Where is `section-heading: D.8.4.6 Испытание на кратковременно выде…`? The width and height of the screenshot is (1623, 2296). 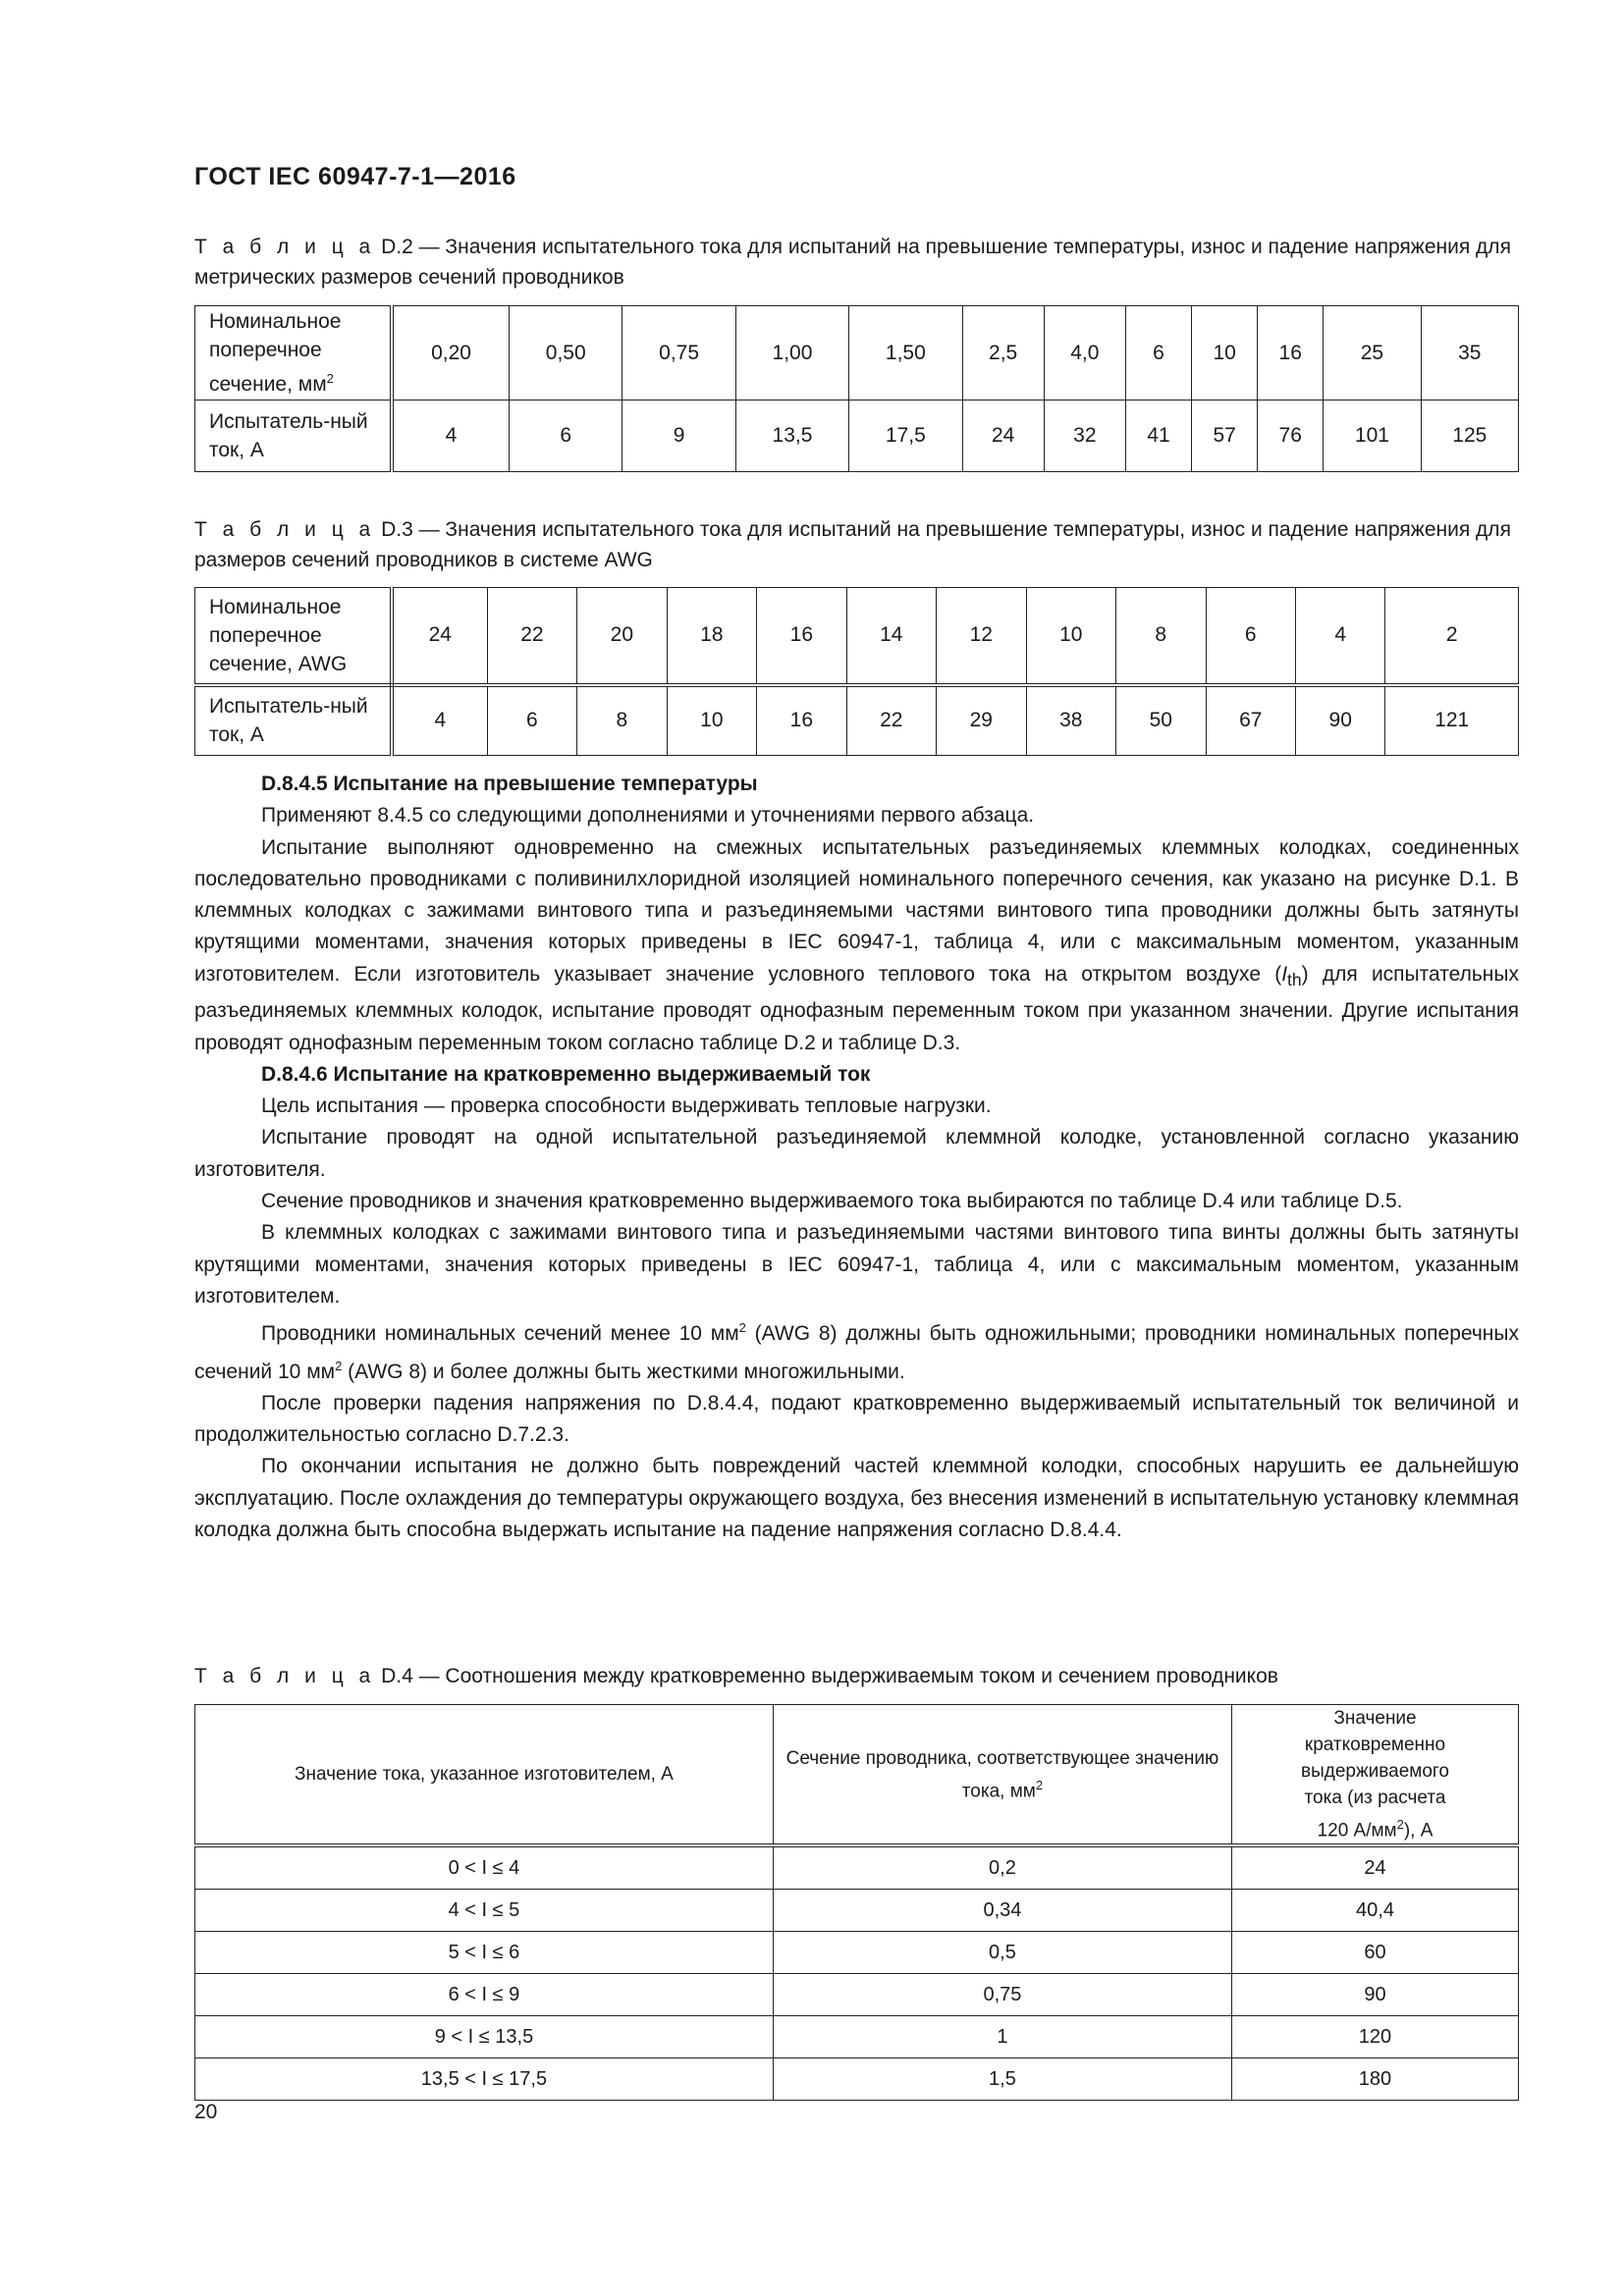
section-heading: D.8.4.6 Испытание на кратковременно выде… is located at coordinates (566, 1074).